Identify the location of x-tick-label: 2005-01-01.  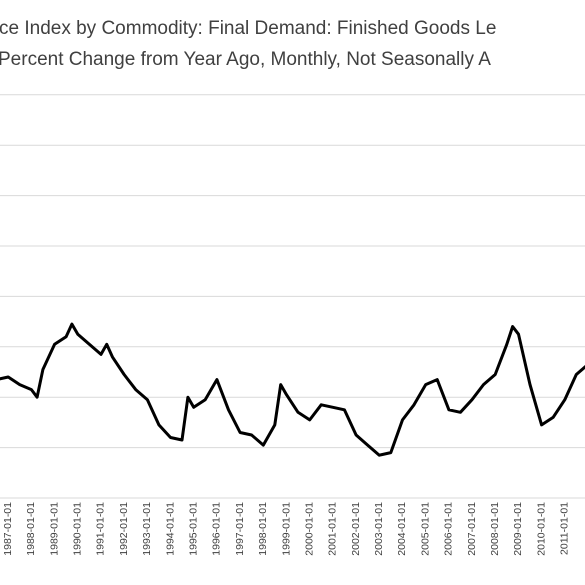
(425, 529).